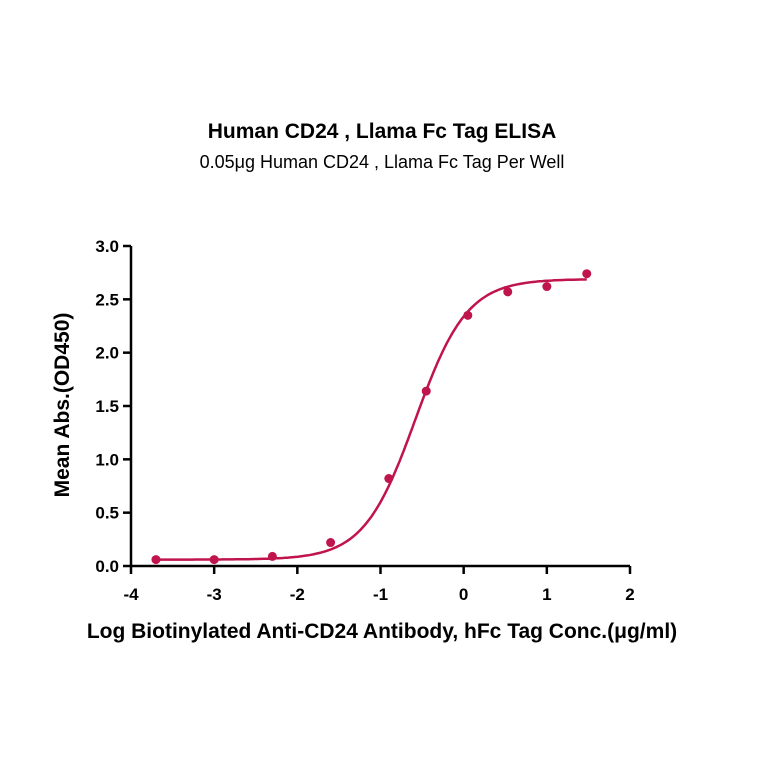 Image resolution: width=764 pixels, height=764 pixels. Describe the element at coordinates (297, 594) in the screenshot. I see `x-tick-label: -2` at that location.